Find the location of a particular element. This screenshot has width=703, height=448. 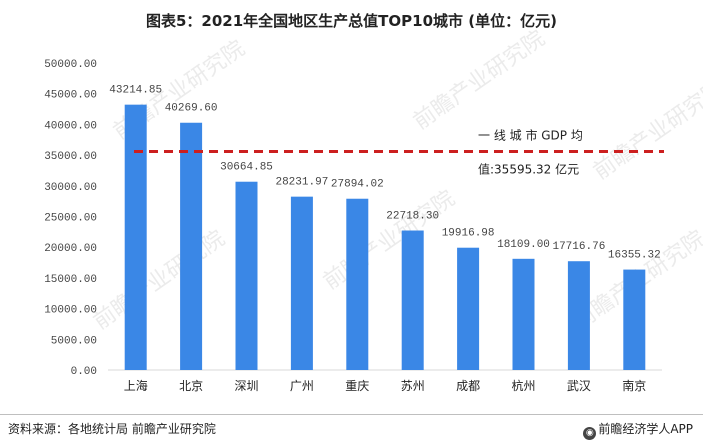

qianzhan-logo-icon: ◉ is located at coordinates (590, 433).